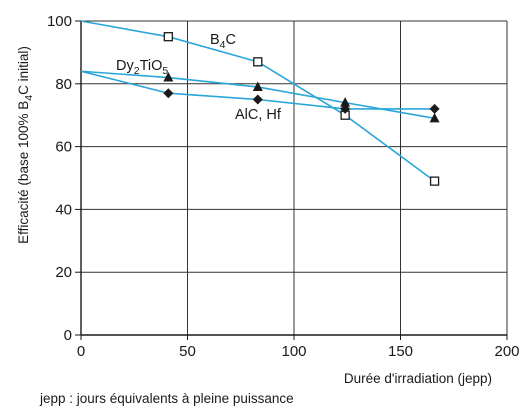  What do you see at coordinates (418, 378) in the screenshot?
I see `x-axis-label: Durée d'irradiation (jepp)` at bounding box center [418, 378].